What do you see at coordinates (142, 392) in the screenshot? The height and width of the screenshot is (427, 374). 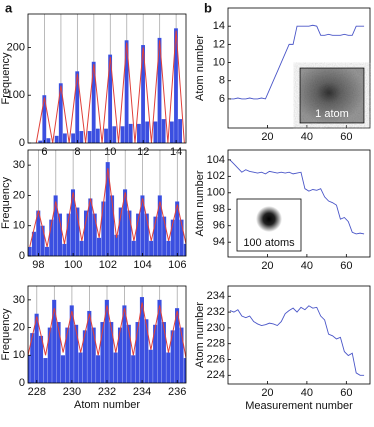 I see `x-tick-label: 234` at bounding box center [142, 392].